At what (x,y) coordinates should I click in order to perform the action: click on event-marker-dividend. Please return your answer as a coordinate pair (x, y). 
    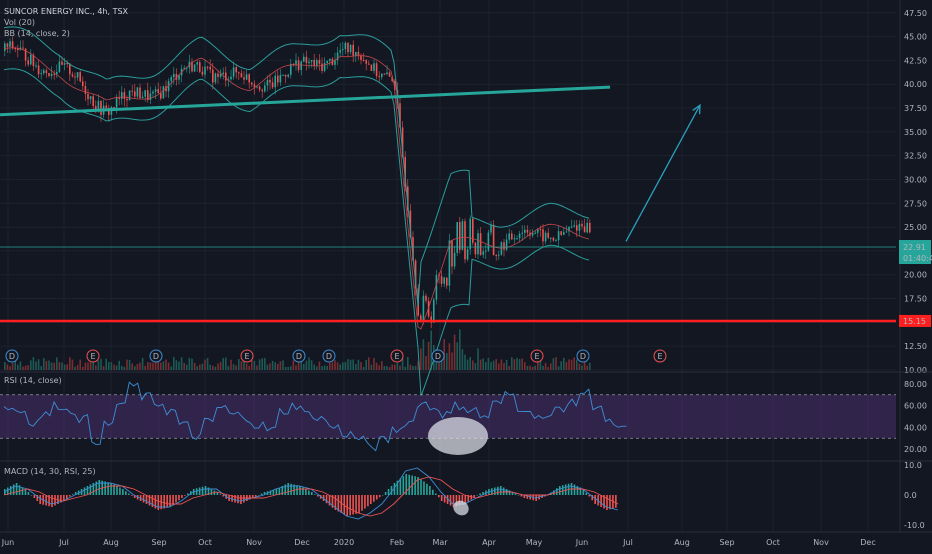
    Looking at the image, I should click on (438, 356).